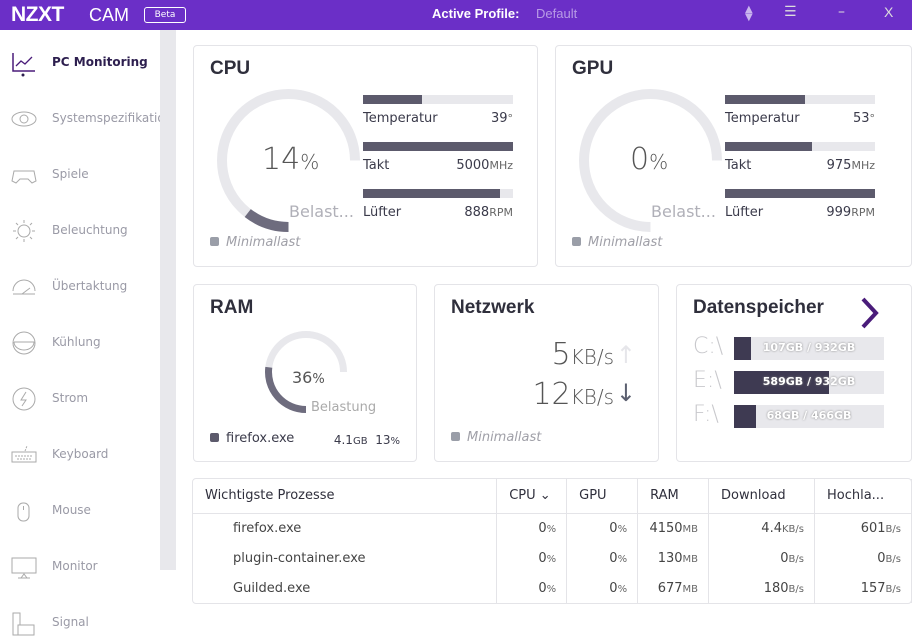 This screenshot has width=912, height=643. Describe the element at coordinates (168, 300) in the screenshot. I see `sidebar-scrollbar` at that location.